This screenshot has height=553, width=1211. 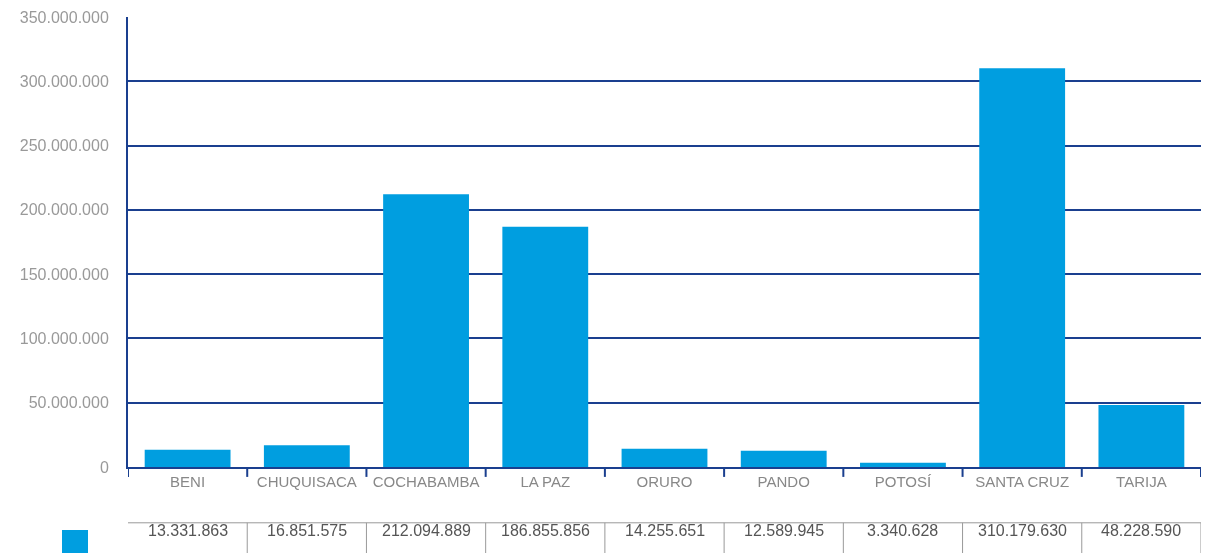 What do you see at coordinates (64, 17) in the screenshot?
I see `y-tick-label: 350.000.000` at bounding box center [64, 17].